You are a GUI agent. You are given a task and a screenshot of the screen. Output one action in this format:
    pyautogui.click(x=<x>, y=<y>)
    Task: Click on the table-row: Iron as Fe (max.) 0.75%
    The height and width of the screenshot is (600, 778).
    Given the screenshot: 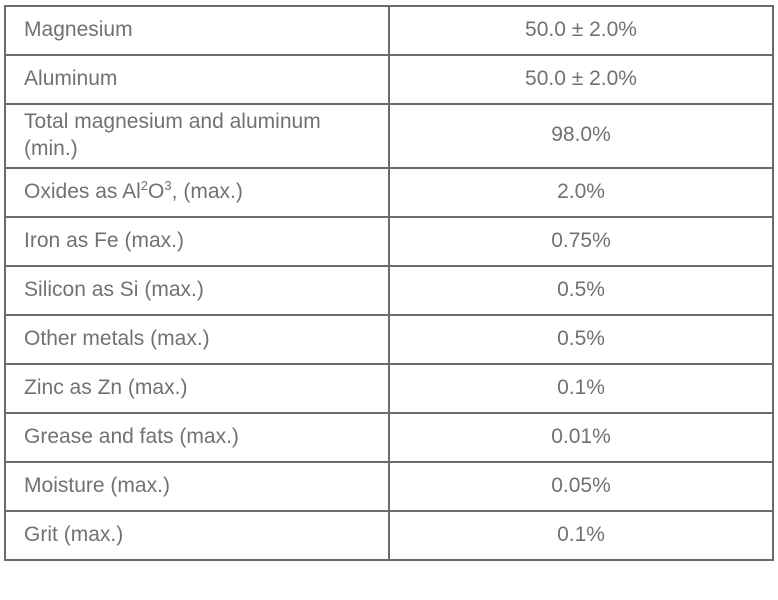 What is the action you would take?
    pyautogui.click(x=389, y=241)
    